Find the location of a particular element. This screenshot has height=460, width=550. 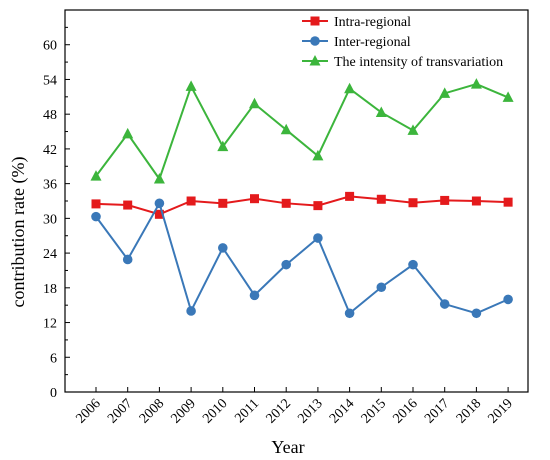

legend-item: Inter-regional is located at coordinates (356, 42).